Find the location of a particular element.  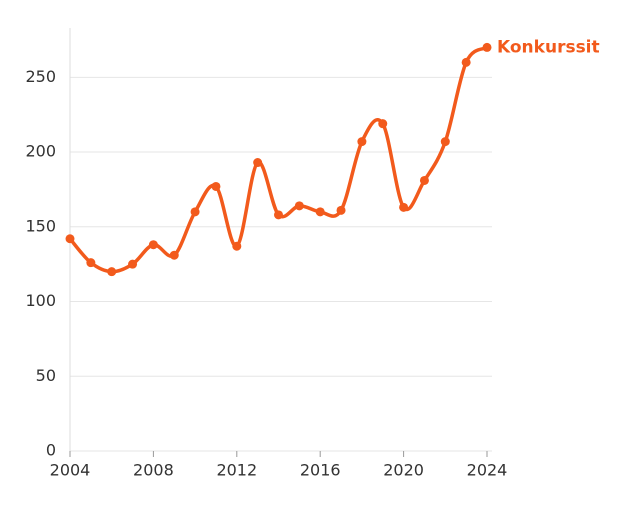

y-tick-label: 100 is located at coordinates (40, 300).